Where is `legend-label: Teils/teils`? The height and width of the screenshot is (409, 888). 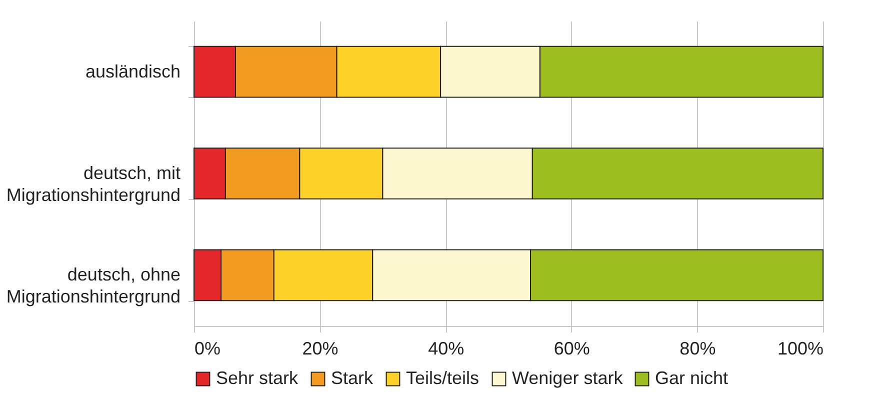
legend-label: Teils/teils is located at coordinates (443, 378).